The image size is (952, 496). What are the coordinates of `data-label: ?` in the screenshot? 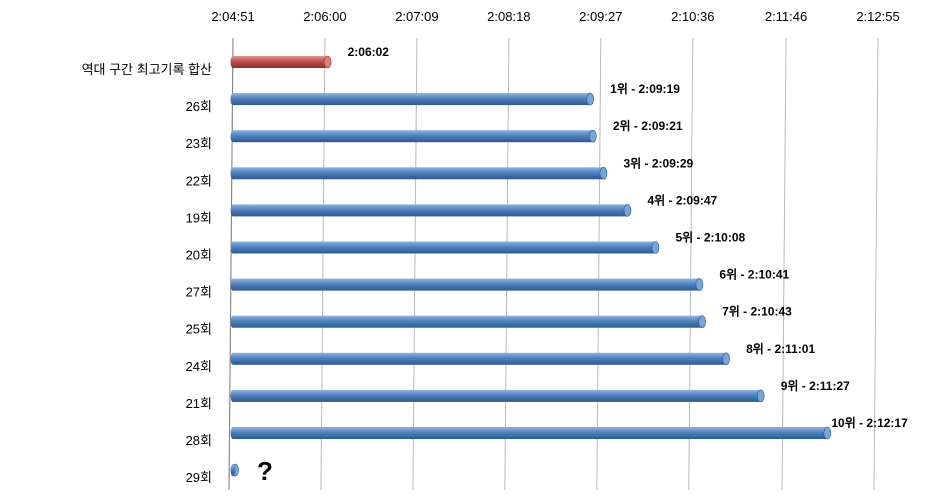 It's located at (265, 471).